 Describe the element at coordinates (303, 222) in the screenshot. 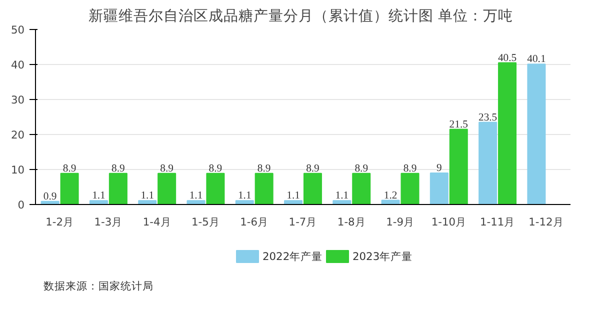

I see `x-tick-label: 1-7月` at that location.